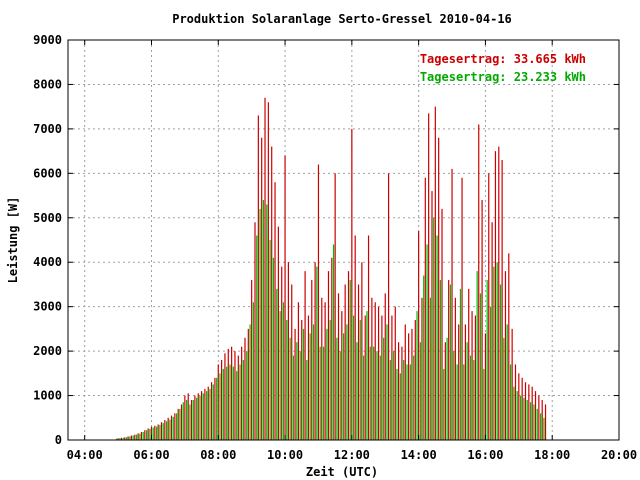  What do you see at coordinates (503, 59) in the screenshot?
I see `daily-yield-red-annotation: Tagesertrag: 33.665 kWh` at bounding box center [503, 59].